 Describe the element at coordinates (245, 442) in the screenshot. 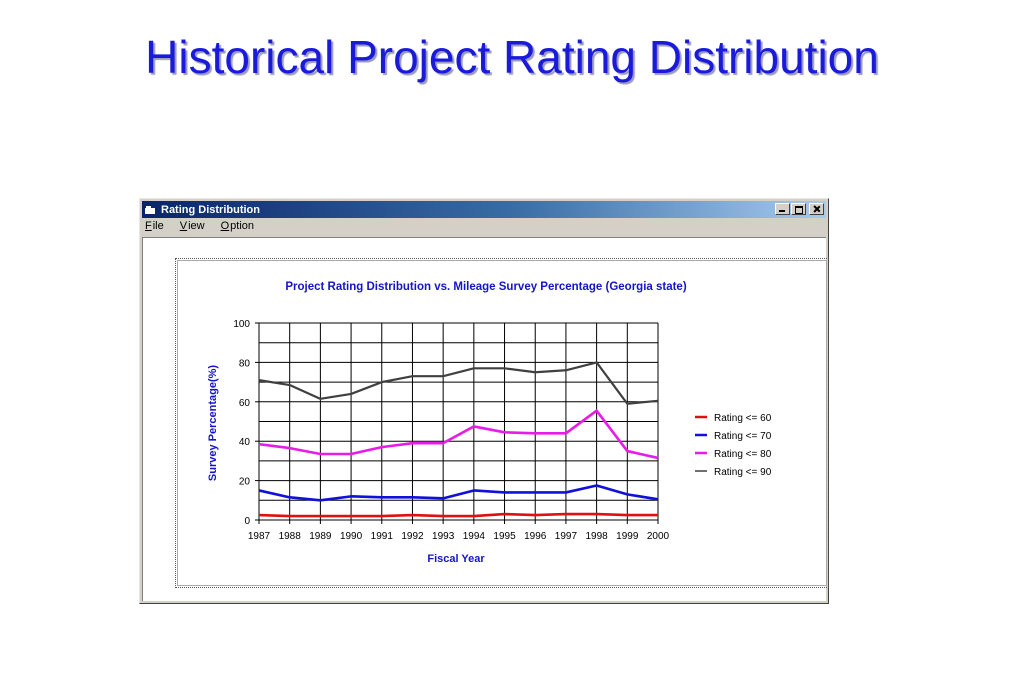

I see `y-tick-label: 40` at that location.